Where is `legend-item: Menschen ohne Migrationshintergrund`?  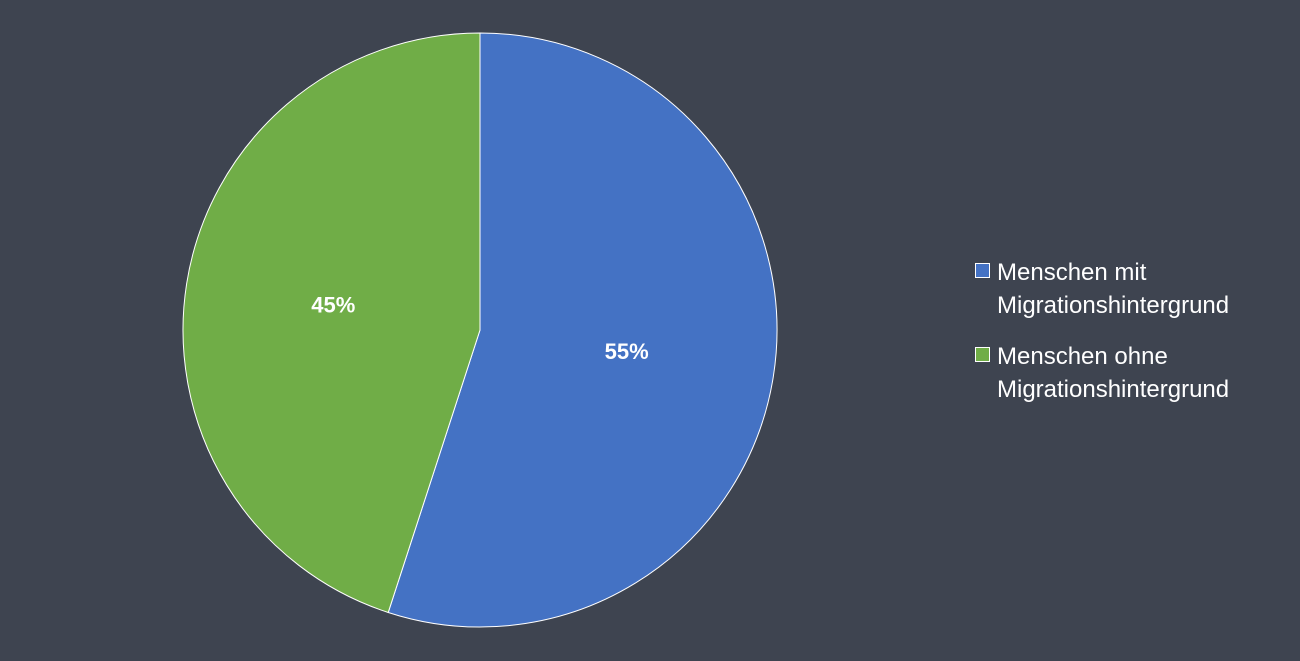
legend-item: Menschen ohne Migrationshintergrund is located at coordinates (1130, 373).